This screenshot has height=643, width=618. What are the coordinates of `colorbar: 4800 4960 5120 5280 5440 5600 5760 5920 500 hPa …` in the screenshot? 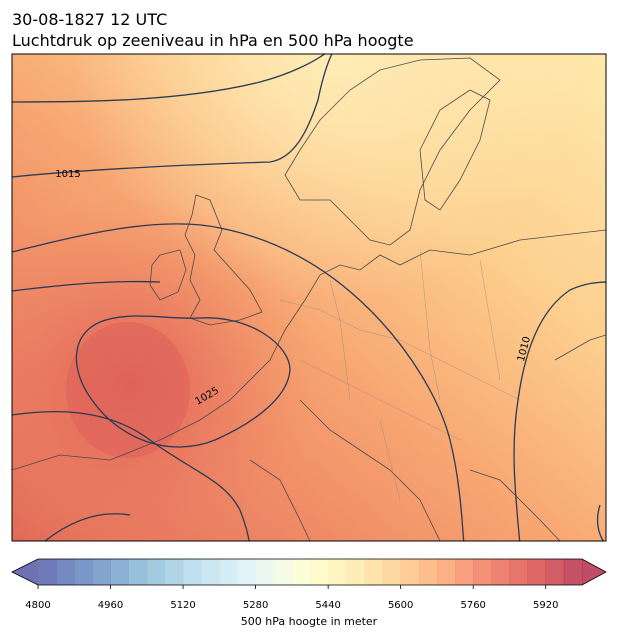 It's located at (309, 593).